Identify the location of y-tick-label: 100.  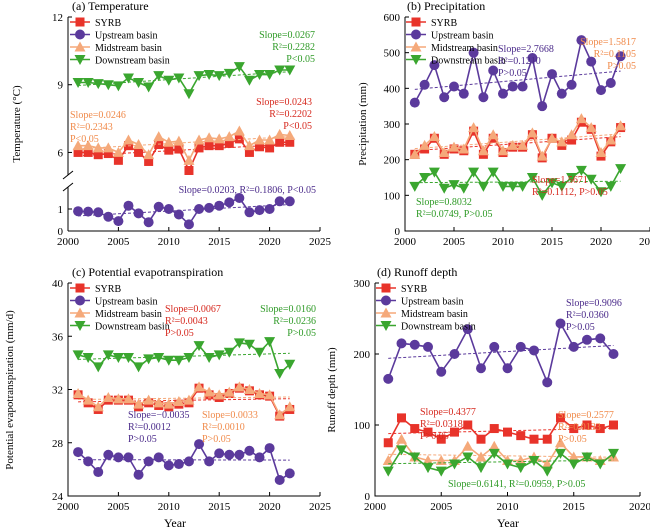
(362, 426).